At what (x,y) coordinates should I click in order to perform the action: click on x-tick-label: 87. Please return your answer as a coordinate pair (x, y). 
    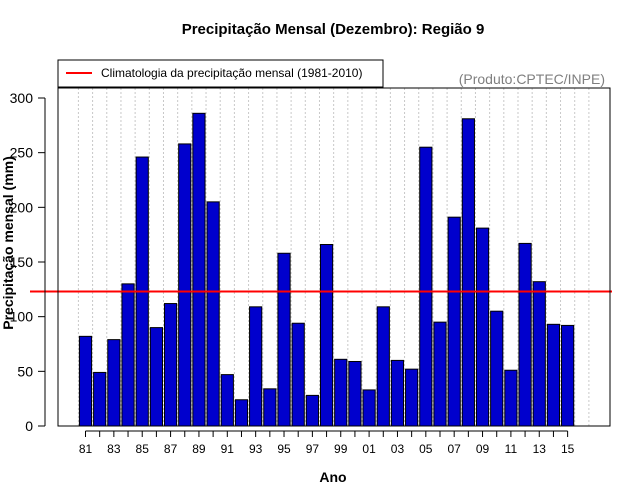
    Looking at the image, I should click on (171, 449).